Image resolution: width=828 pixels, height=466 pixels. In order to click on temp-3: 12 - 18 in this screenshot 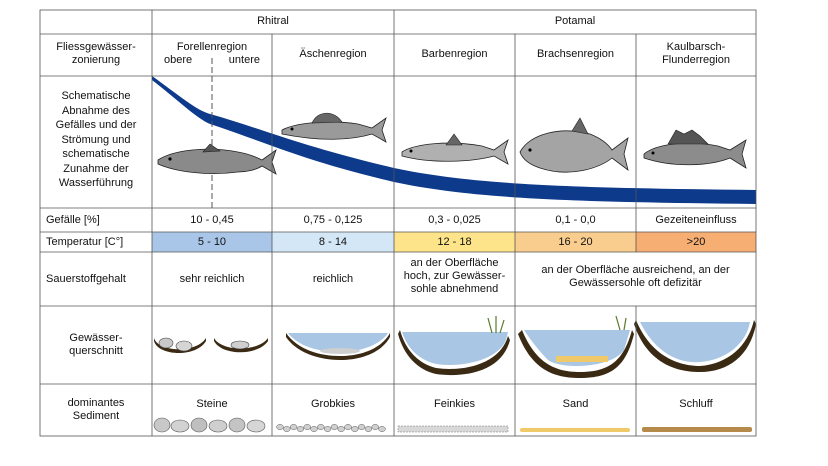, I will do `click(454, 242)`.